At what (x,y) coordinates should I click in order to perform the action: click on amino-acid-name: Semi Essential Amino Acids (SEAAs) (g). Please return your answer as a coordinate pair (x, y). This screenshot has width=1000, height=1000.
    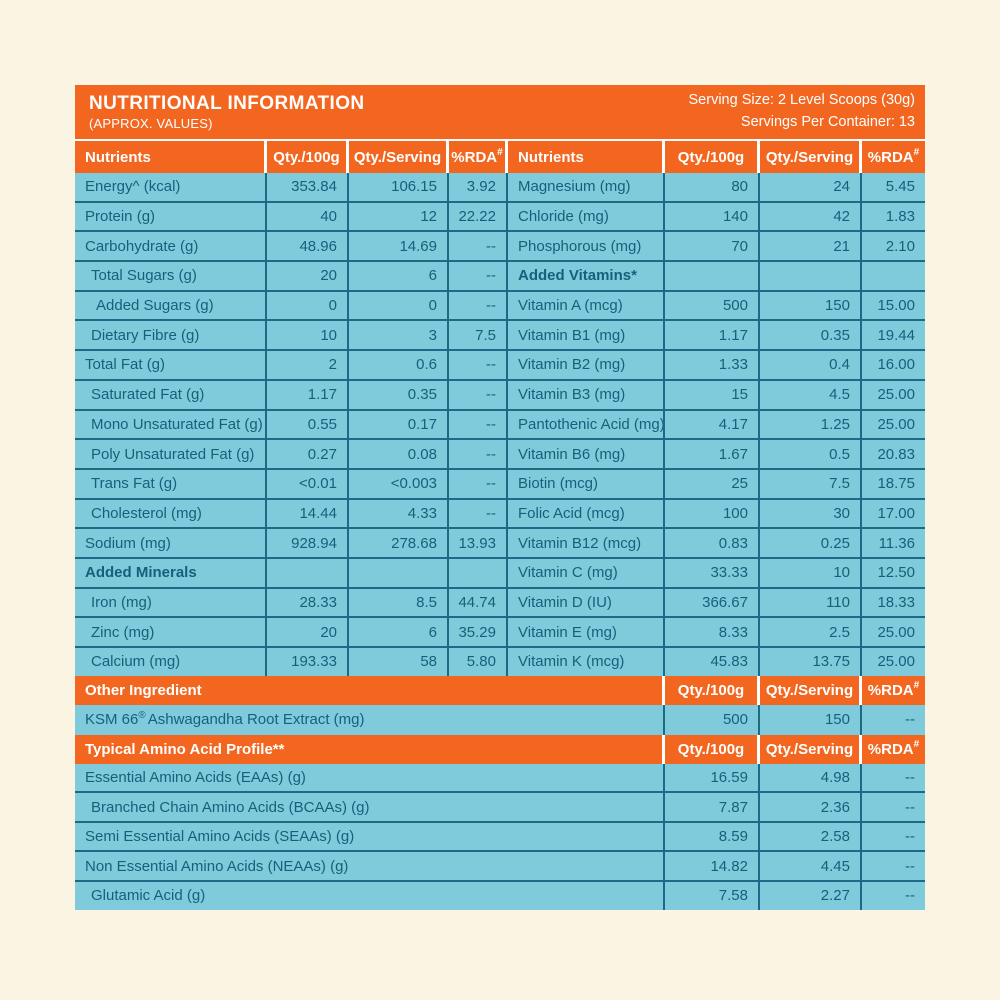
    Looking at the image, I should click on (369, 836).